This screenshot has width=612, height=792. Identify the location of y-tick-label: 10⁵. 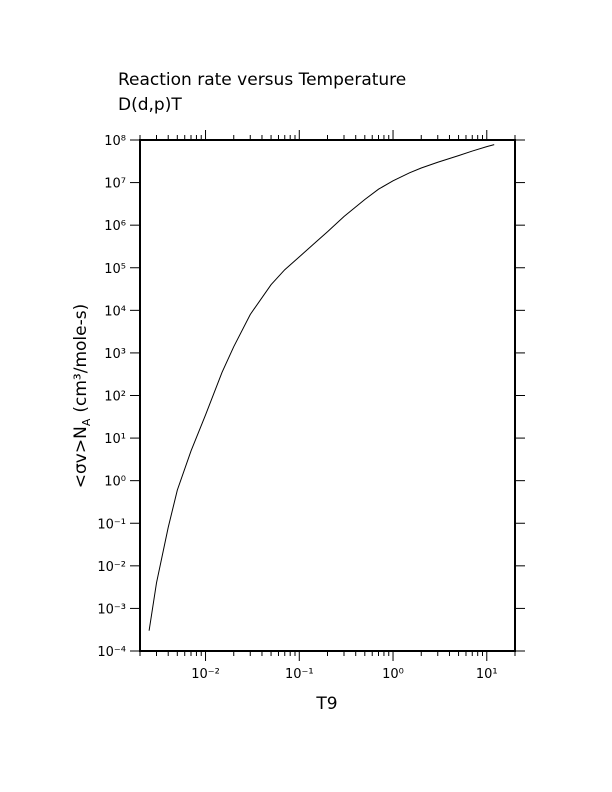
(115, 269).